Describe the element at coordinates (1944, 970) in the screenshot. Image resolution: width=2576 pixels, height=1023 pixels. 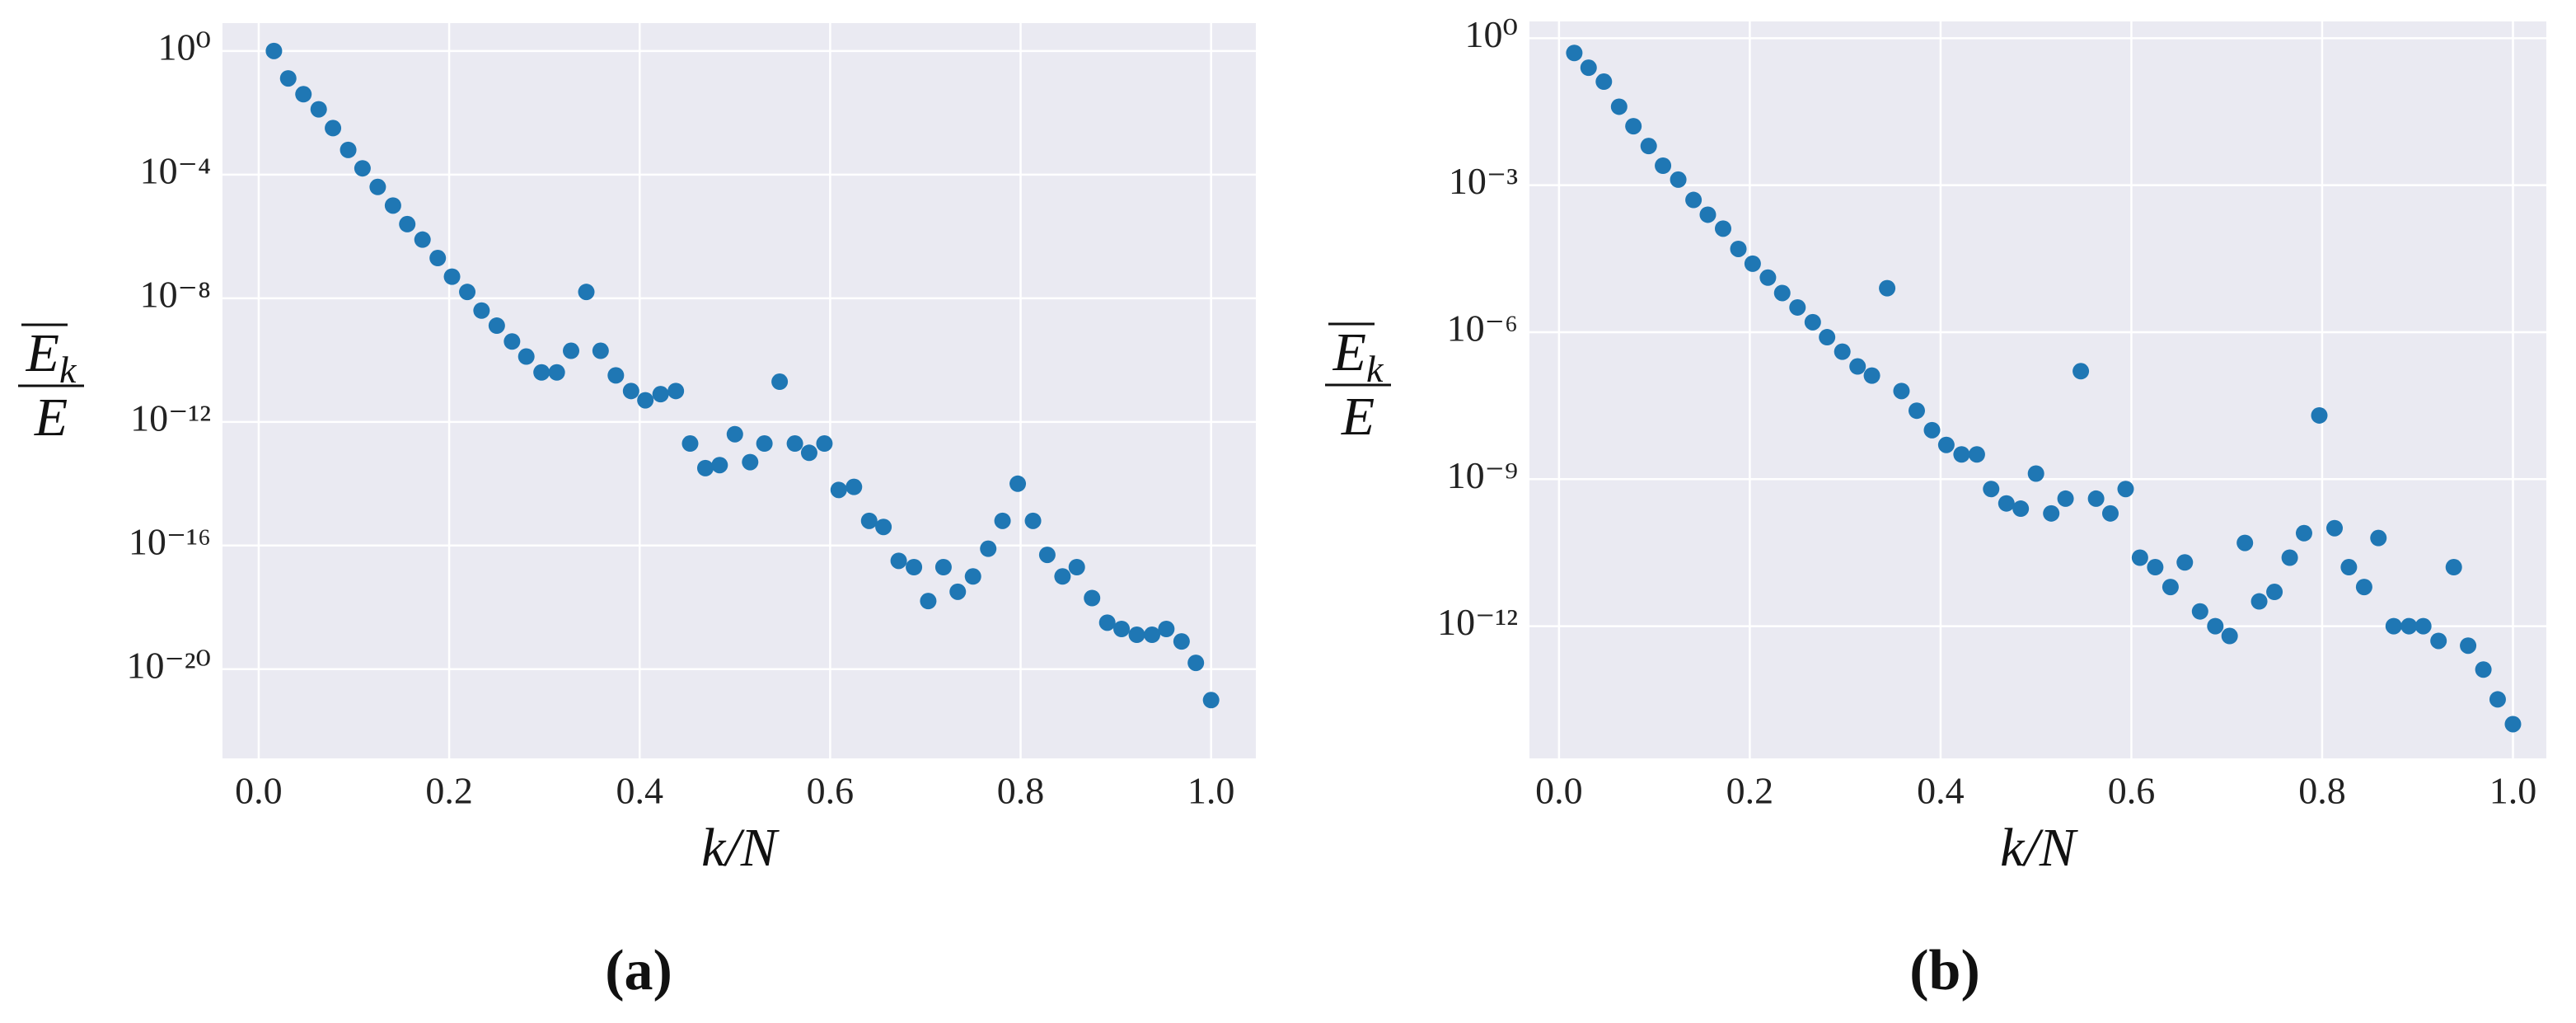
I see `caption: (b)` at that location.